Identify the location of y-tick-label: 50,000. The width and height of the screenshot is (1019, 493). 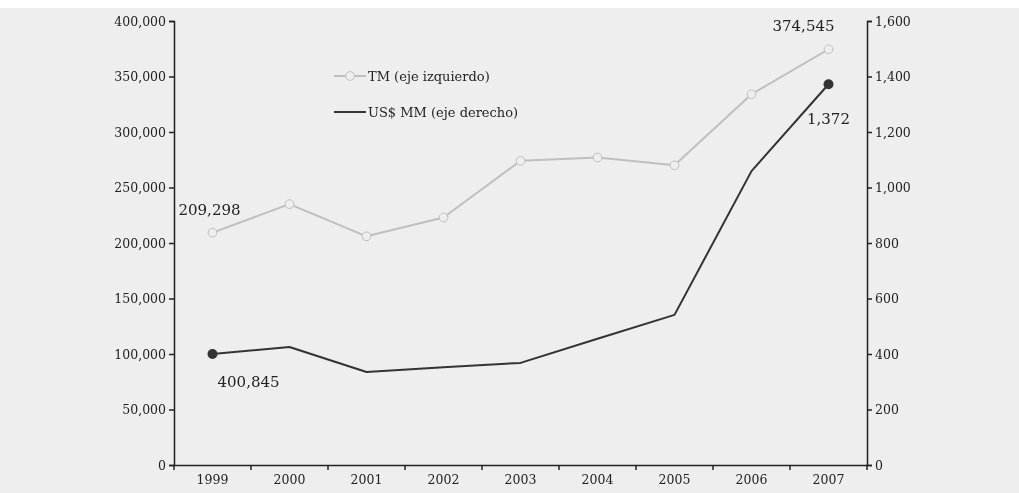
(144, 409).